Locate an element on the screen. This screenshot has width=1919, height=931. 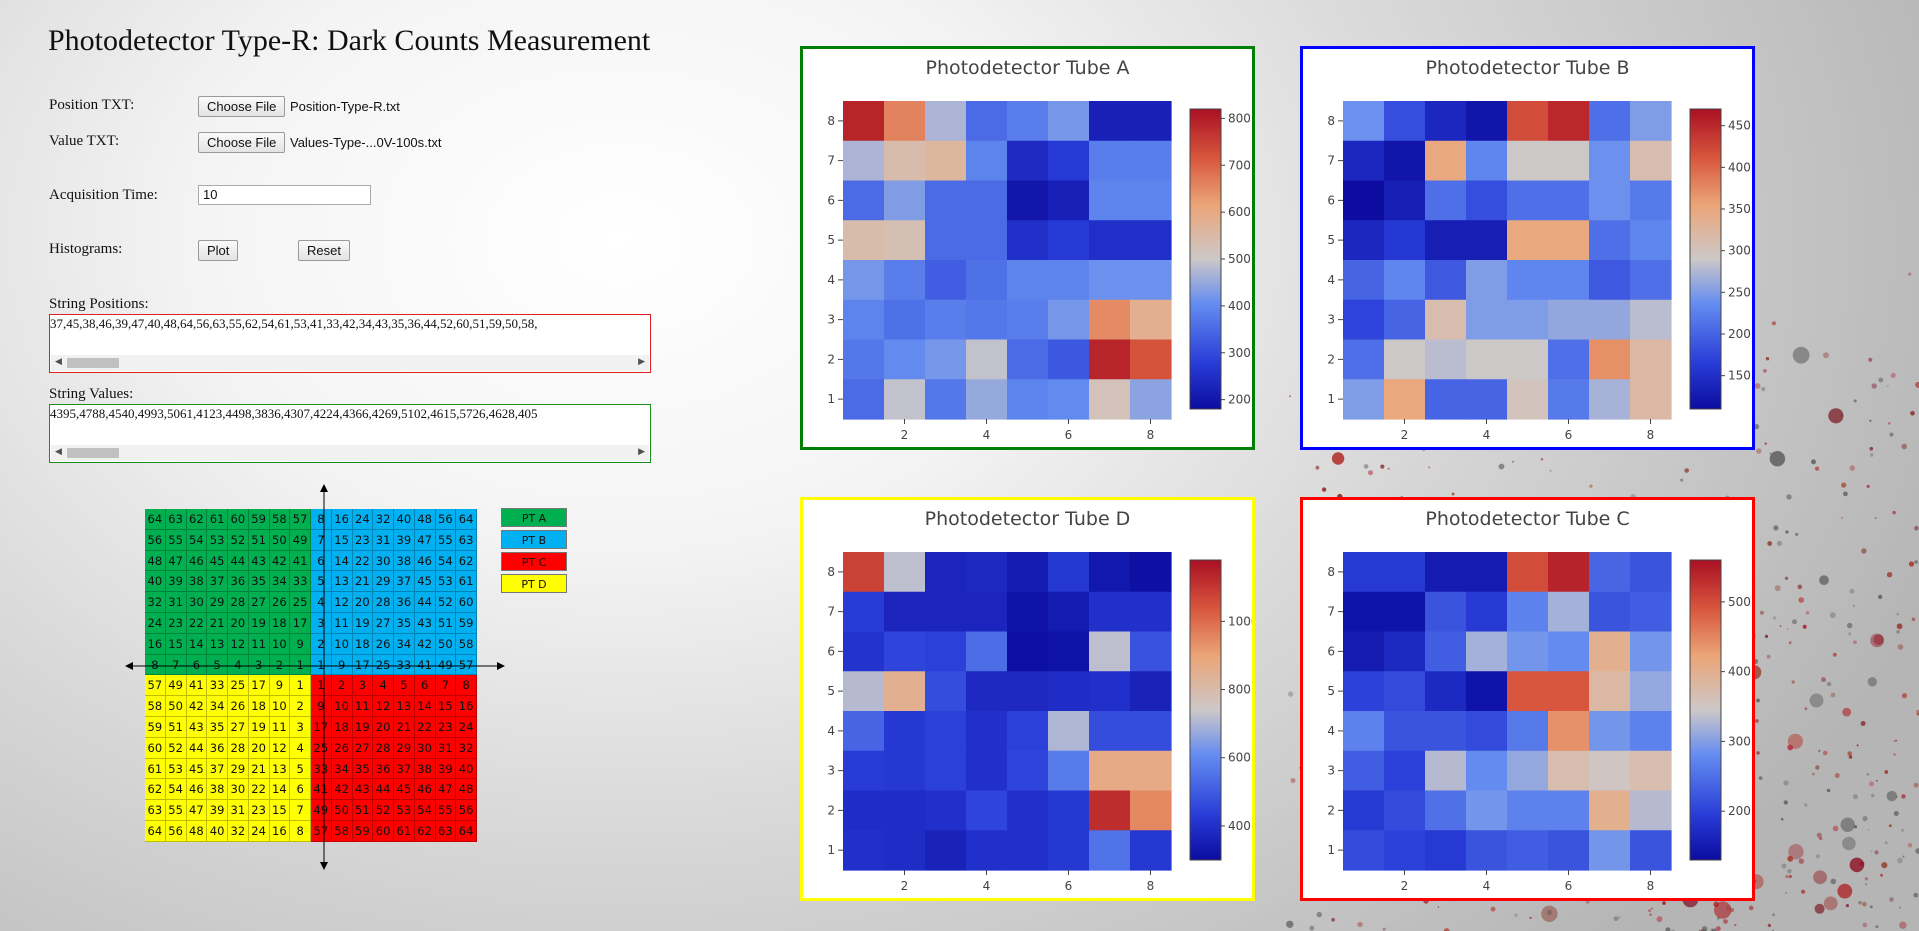
y-tick-label: 1 is located at coordinates (1331, 399).